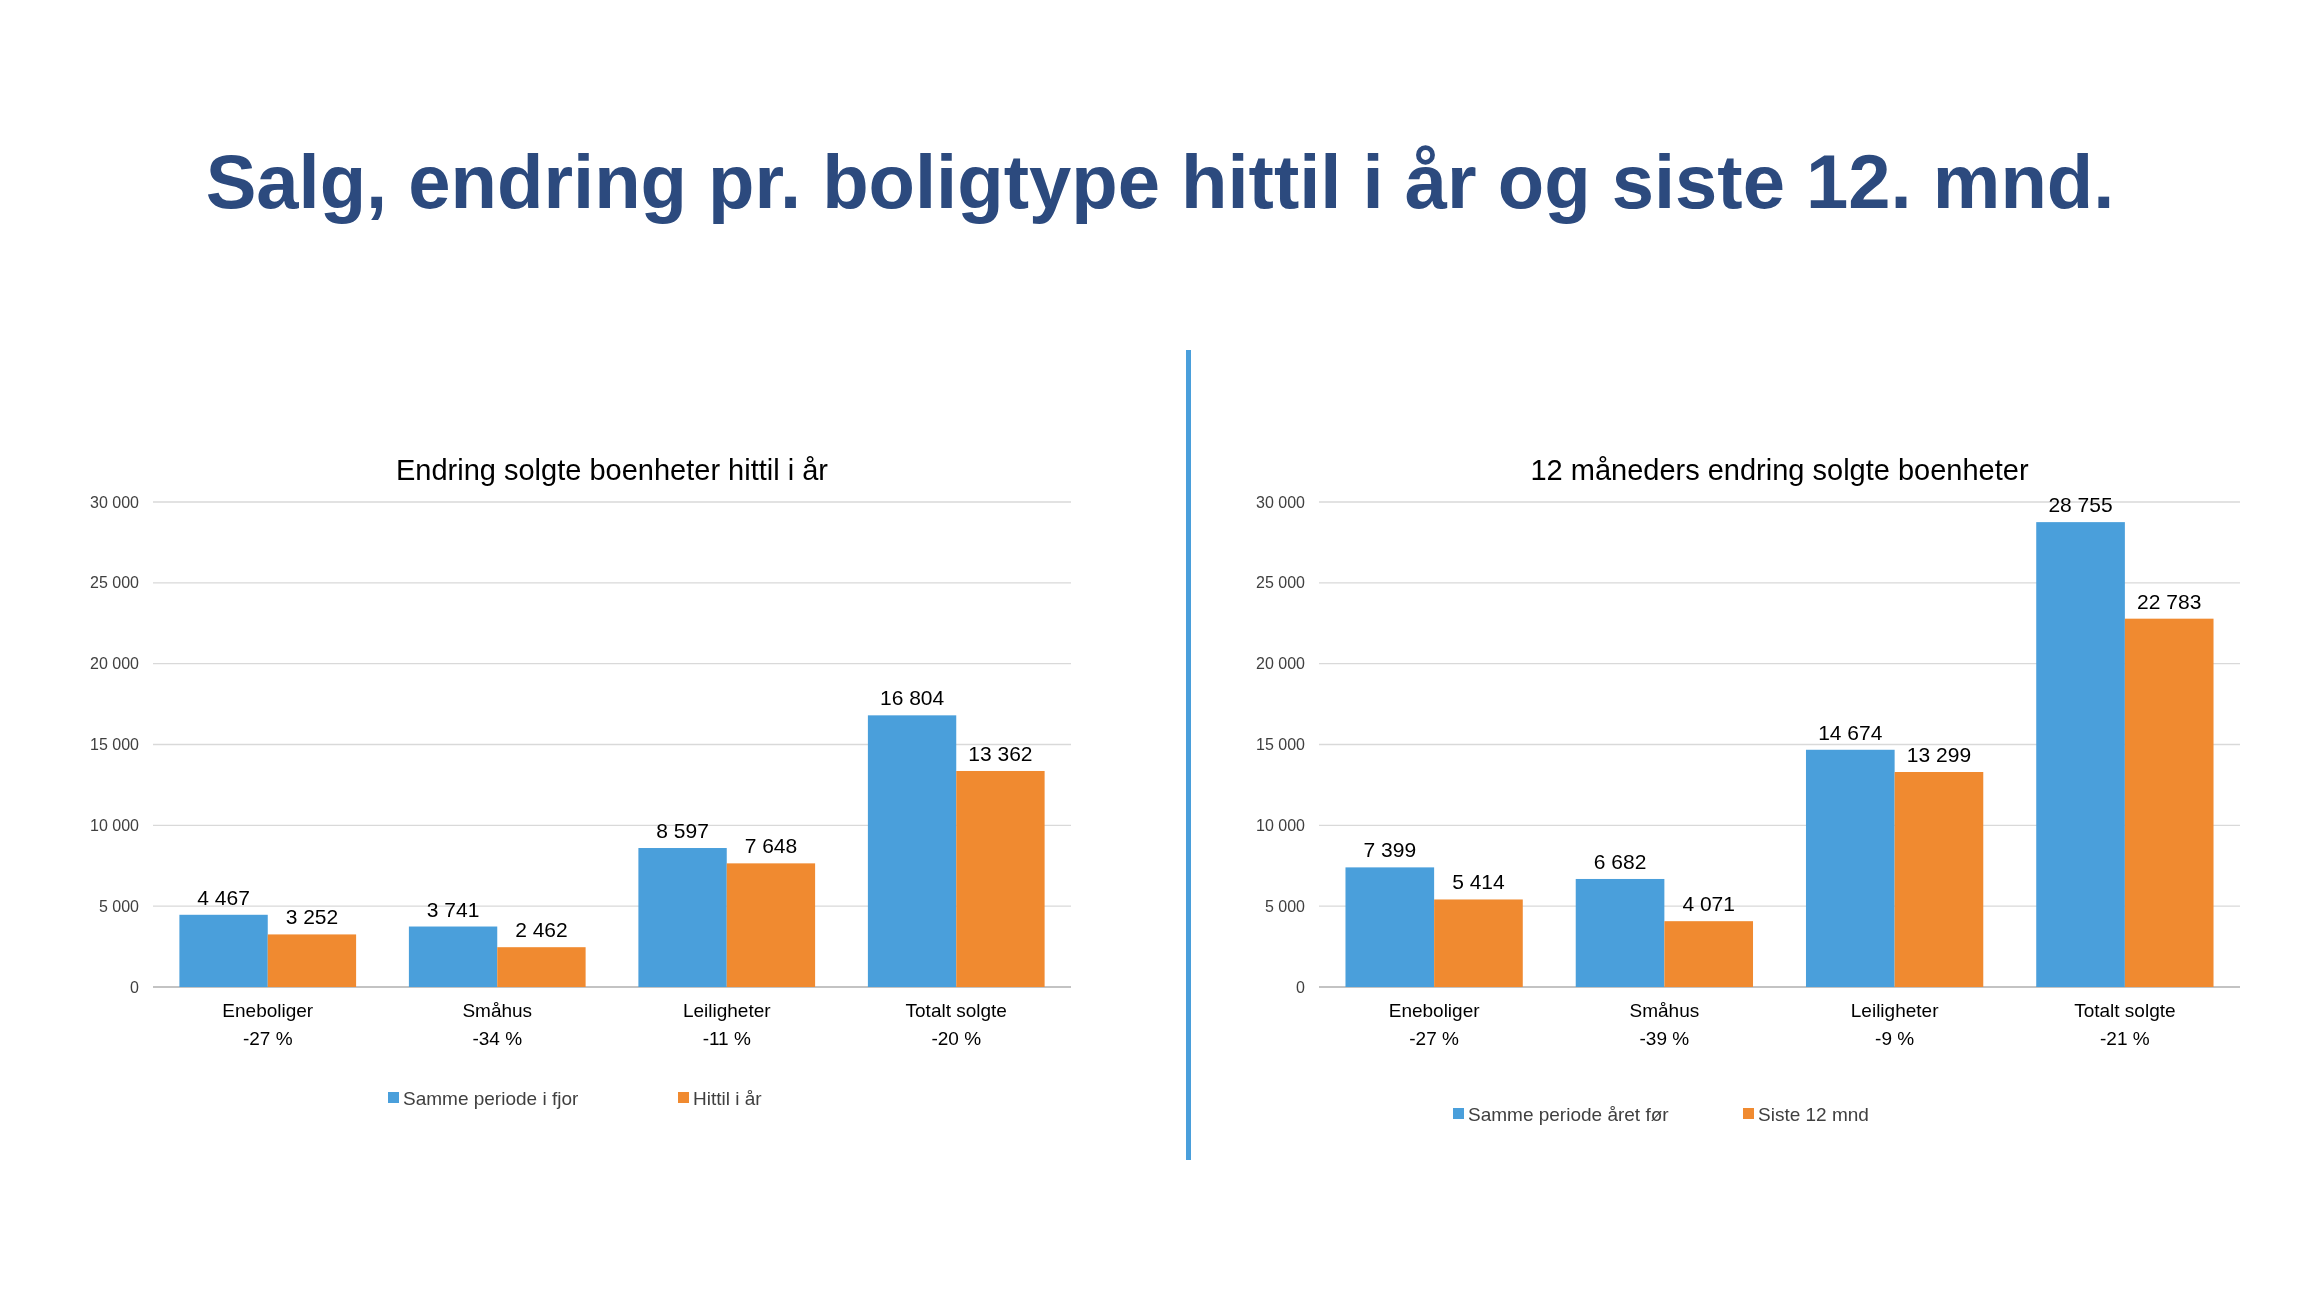  Describe the element at coordinates (1000, 753) in the screenshot. I see `data-label: 13 362` at that location.